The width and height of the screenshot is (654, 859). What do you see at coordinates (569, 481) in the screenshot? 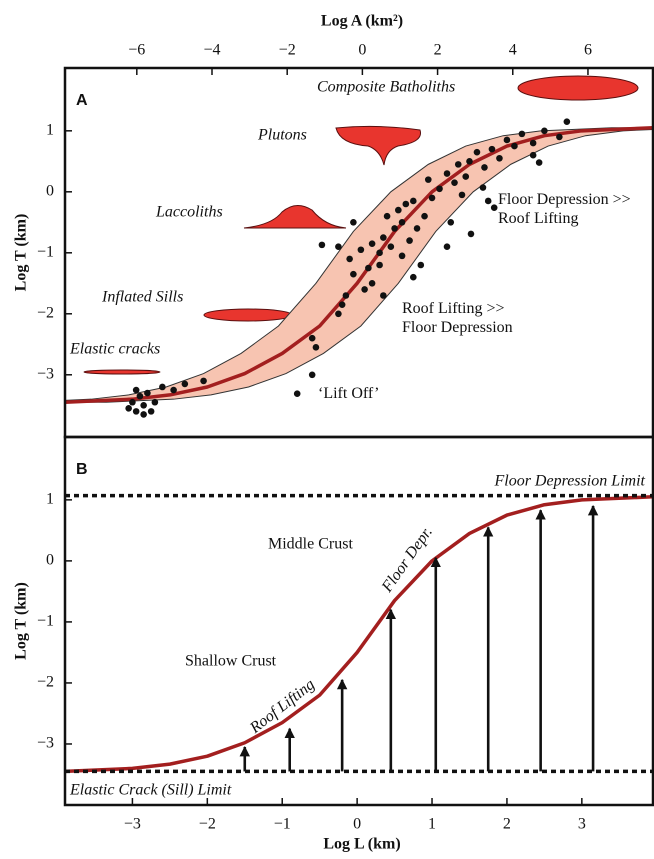
I see `limit-label: Floor Depression Limit` at bounding box center [569, 481].